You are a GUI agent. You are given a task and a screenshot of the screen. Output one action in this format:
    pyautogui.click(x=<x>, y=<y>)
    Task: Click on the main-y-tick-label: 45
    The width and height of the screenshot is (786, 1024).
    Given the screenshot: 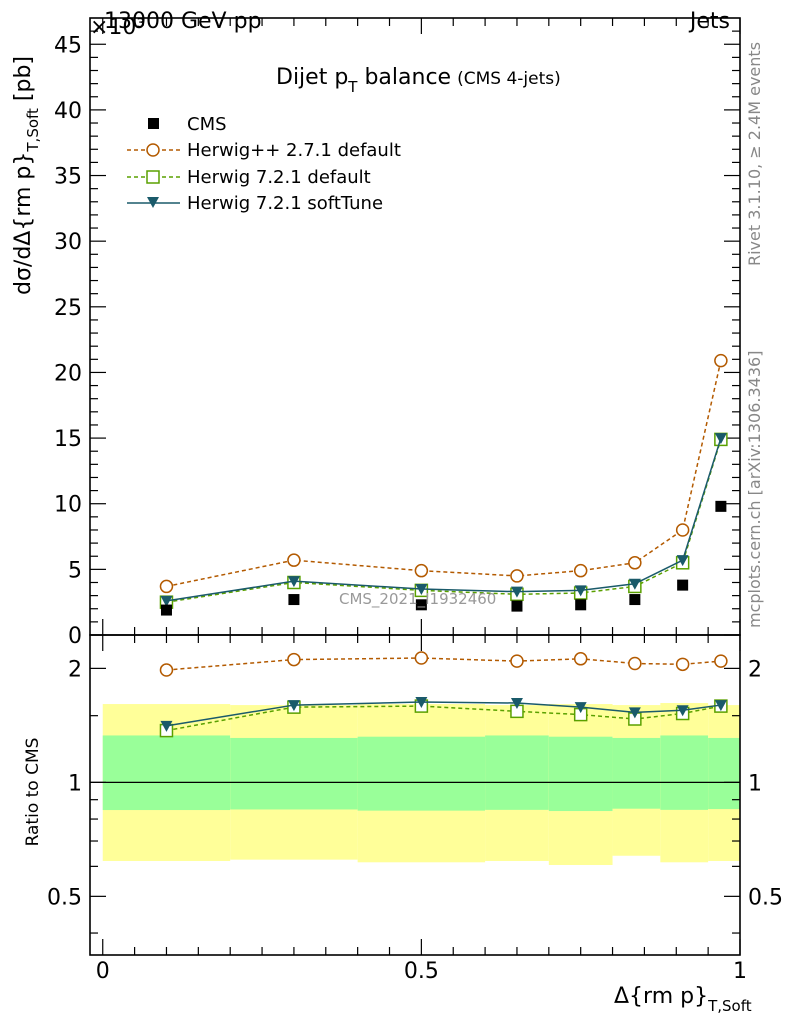 What is the action you would take?
    pyautogui.click(x=68, y=45)
    